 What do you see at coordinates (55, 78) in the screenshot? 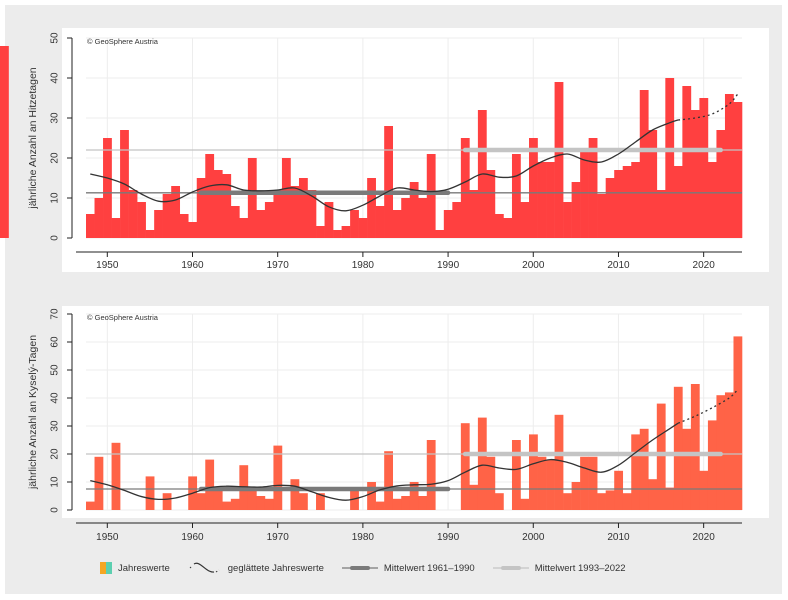
I see `y-tick-label: 40` at bounding box center [55, 78].